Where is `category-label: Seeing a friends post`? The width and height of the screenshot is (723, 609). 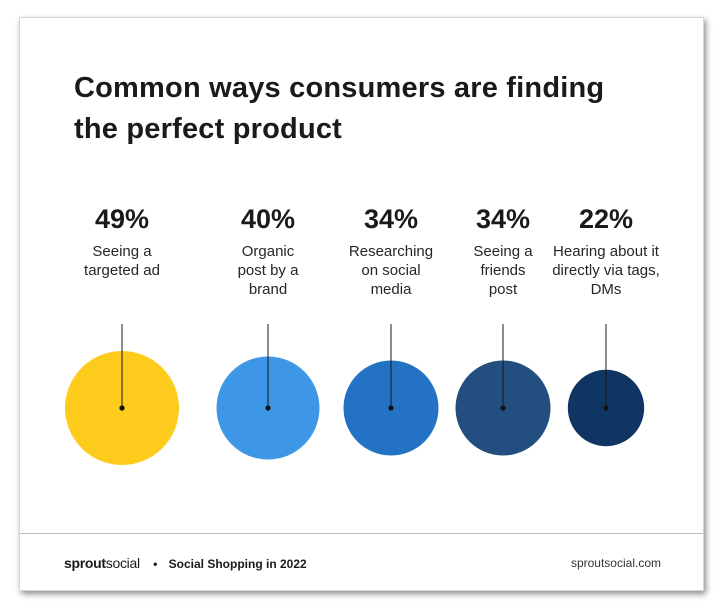
category-label: Seeing a friends post is located at coordinates (503, 270).